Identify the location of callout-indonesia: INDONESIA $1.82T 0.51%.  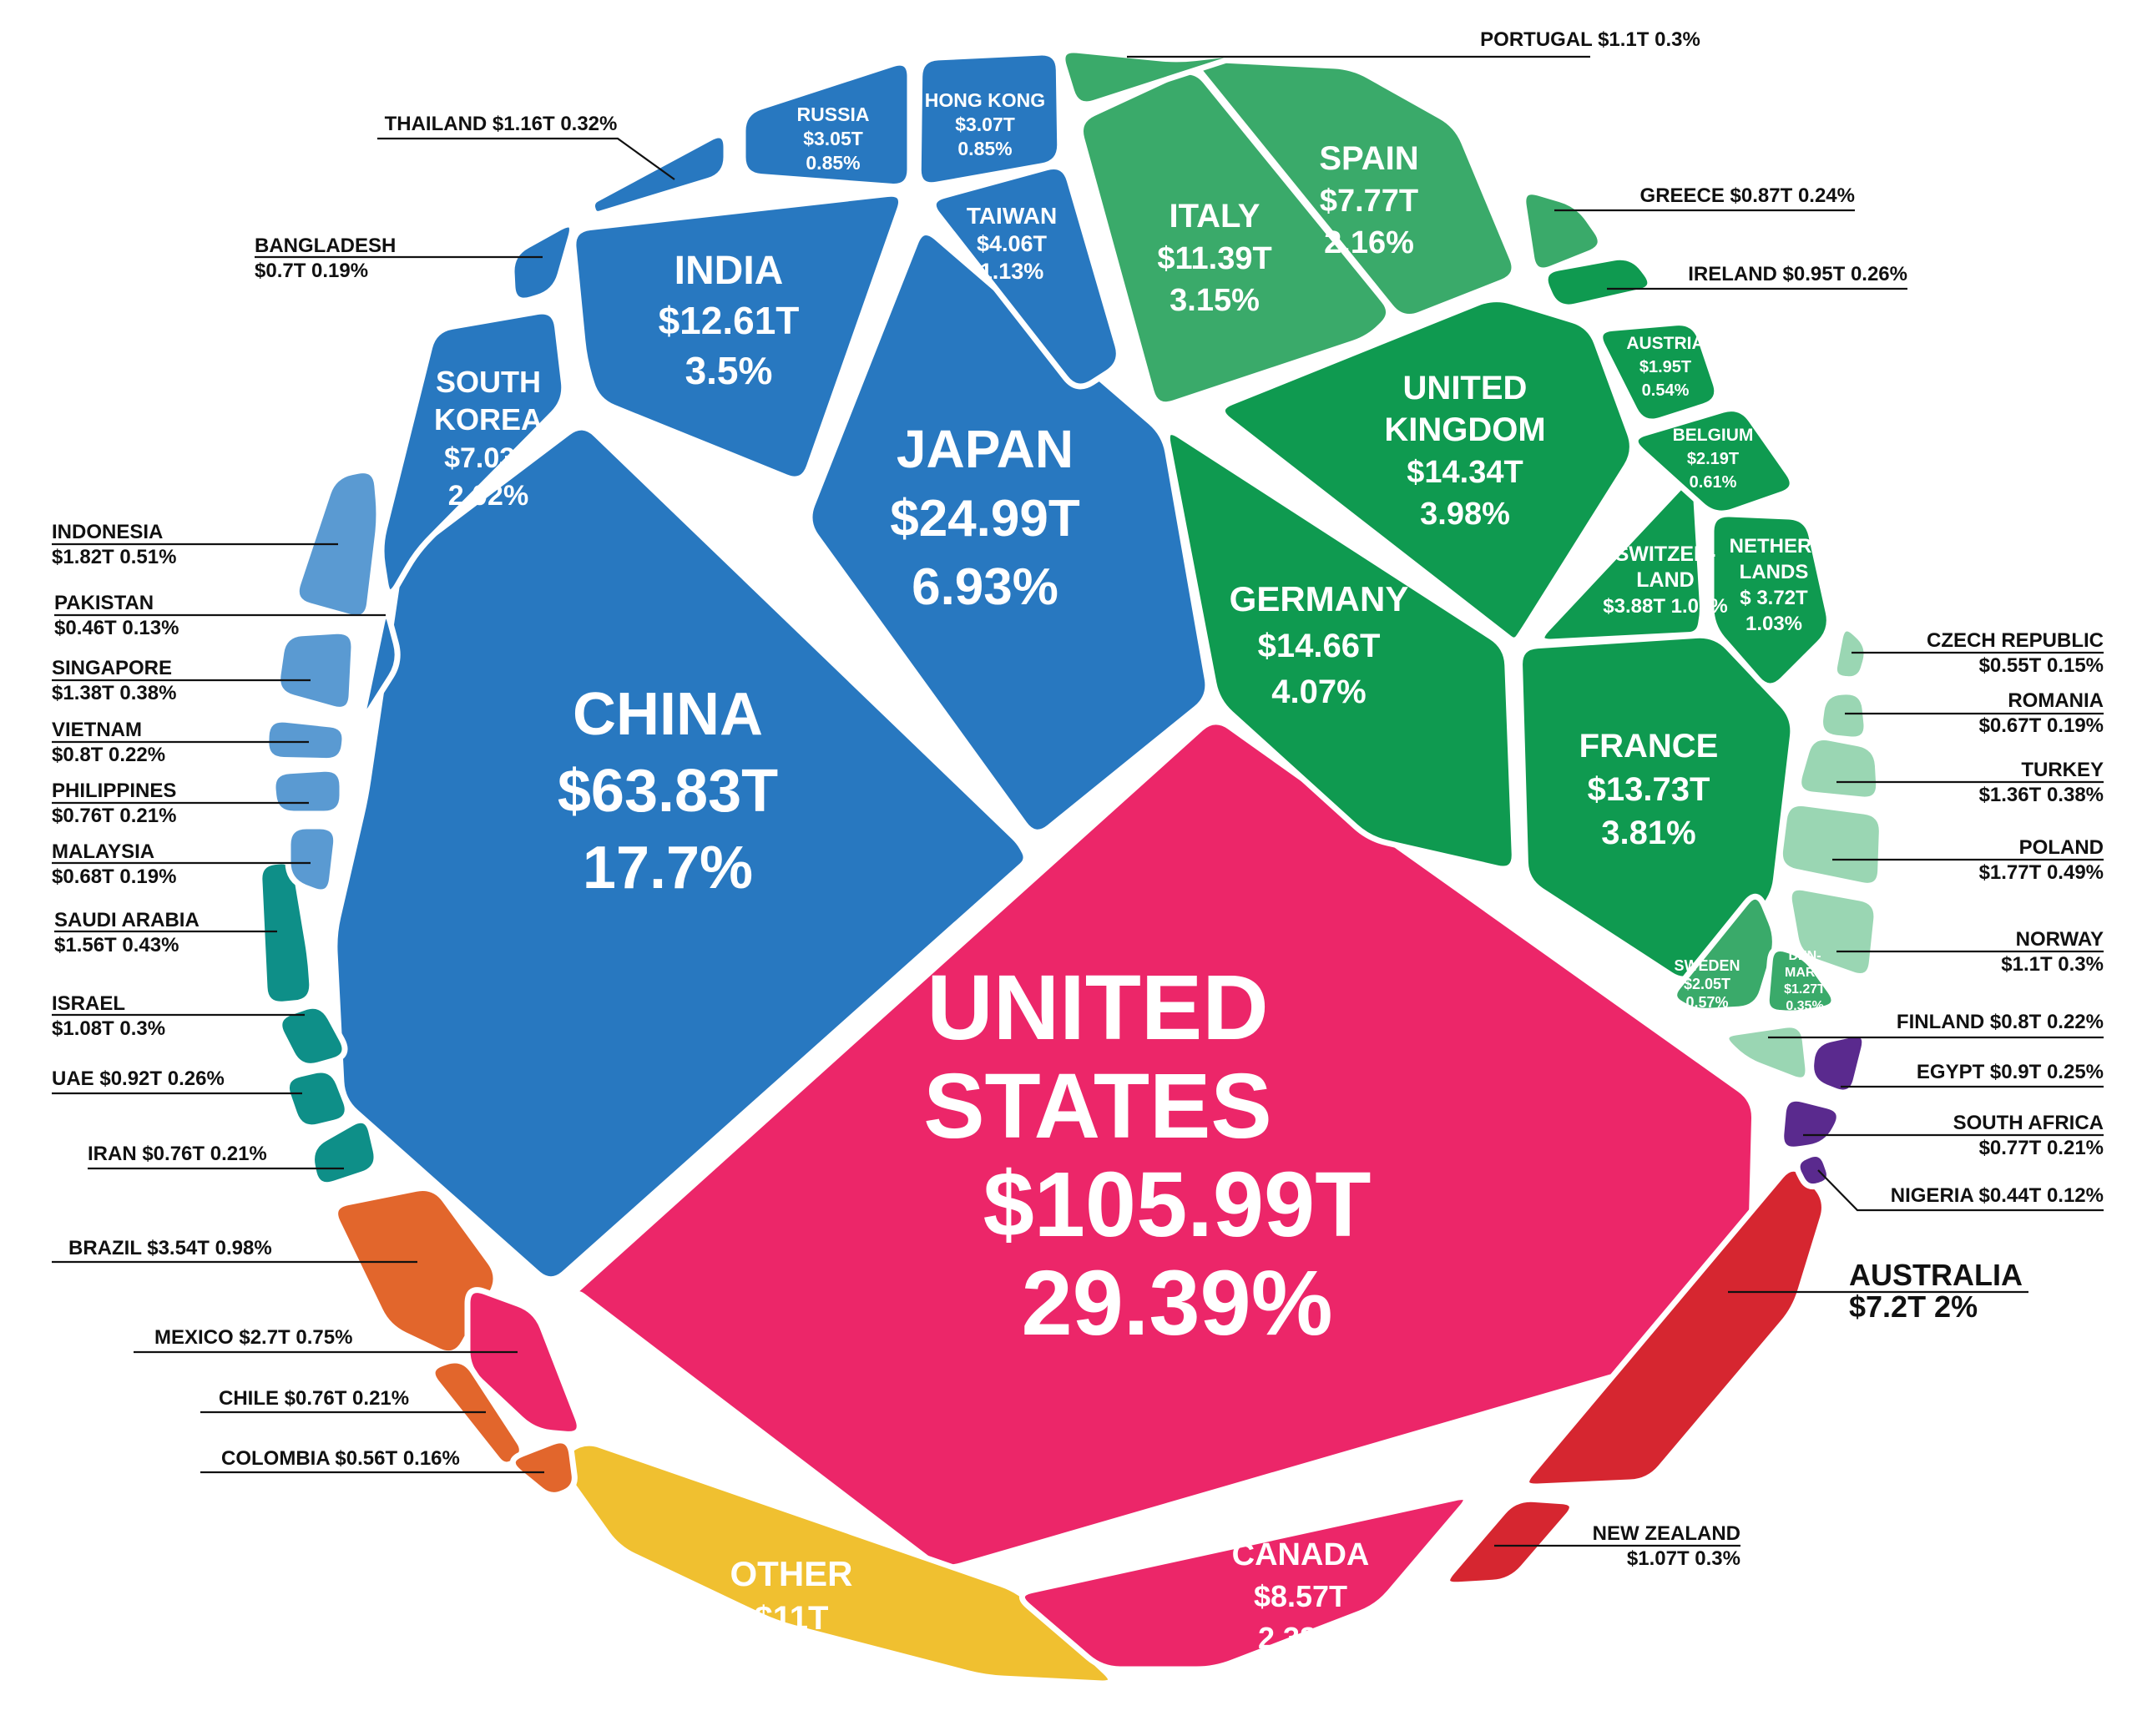
(114, 544).